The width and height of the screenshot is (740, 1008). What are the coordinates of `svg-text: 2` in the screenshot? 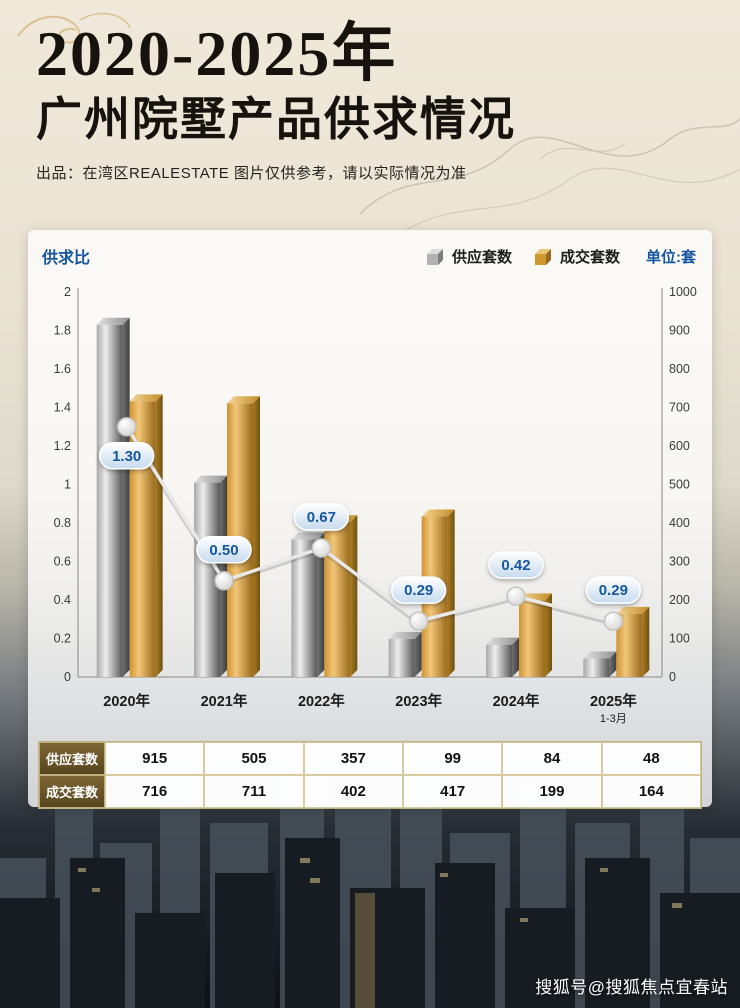 It's located at (67, 292).